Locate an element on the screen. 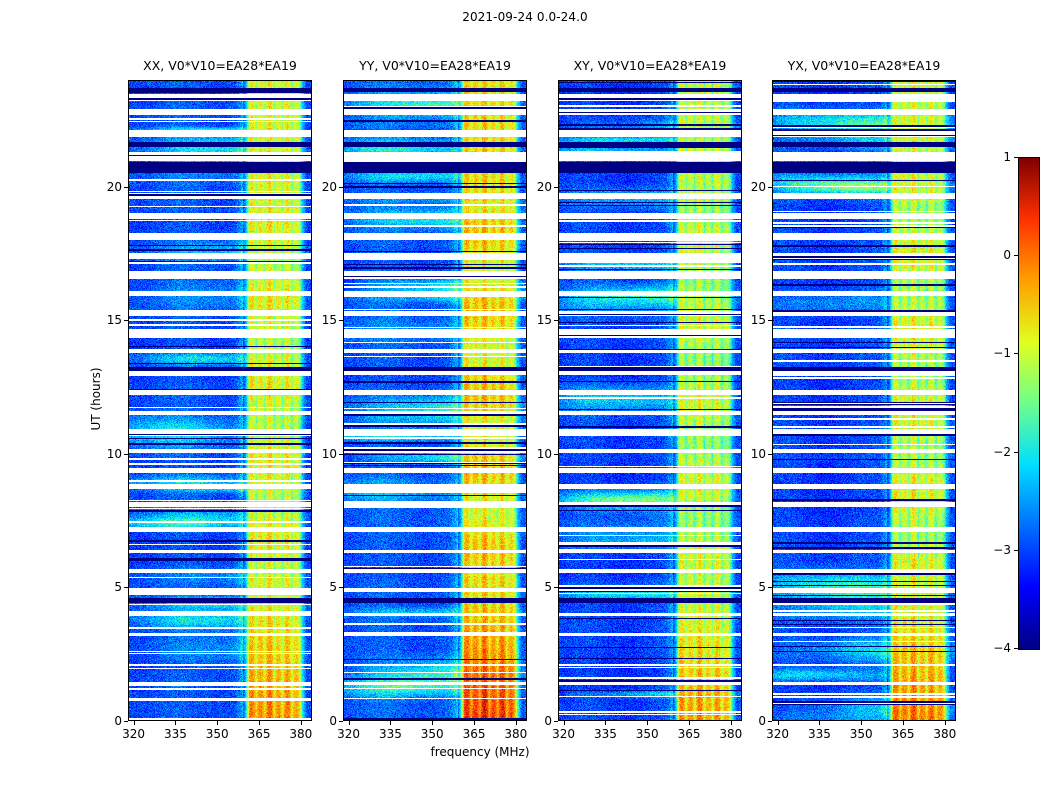  dynamic-spectrum-xy is located at coordinates (650, 400).